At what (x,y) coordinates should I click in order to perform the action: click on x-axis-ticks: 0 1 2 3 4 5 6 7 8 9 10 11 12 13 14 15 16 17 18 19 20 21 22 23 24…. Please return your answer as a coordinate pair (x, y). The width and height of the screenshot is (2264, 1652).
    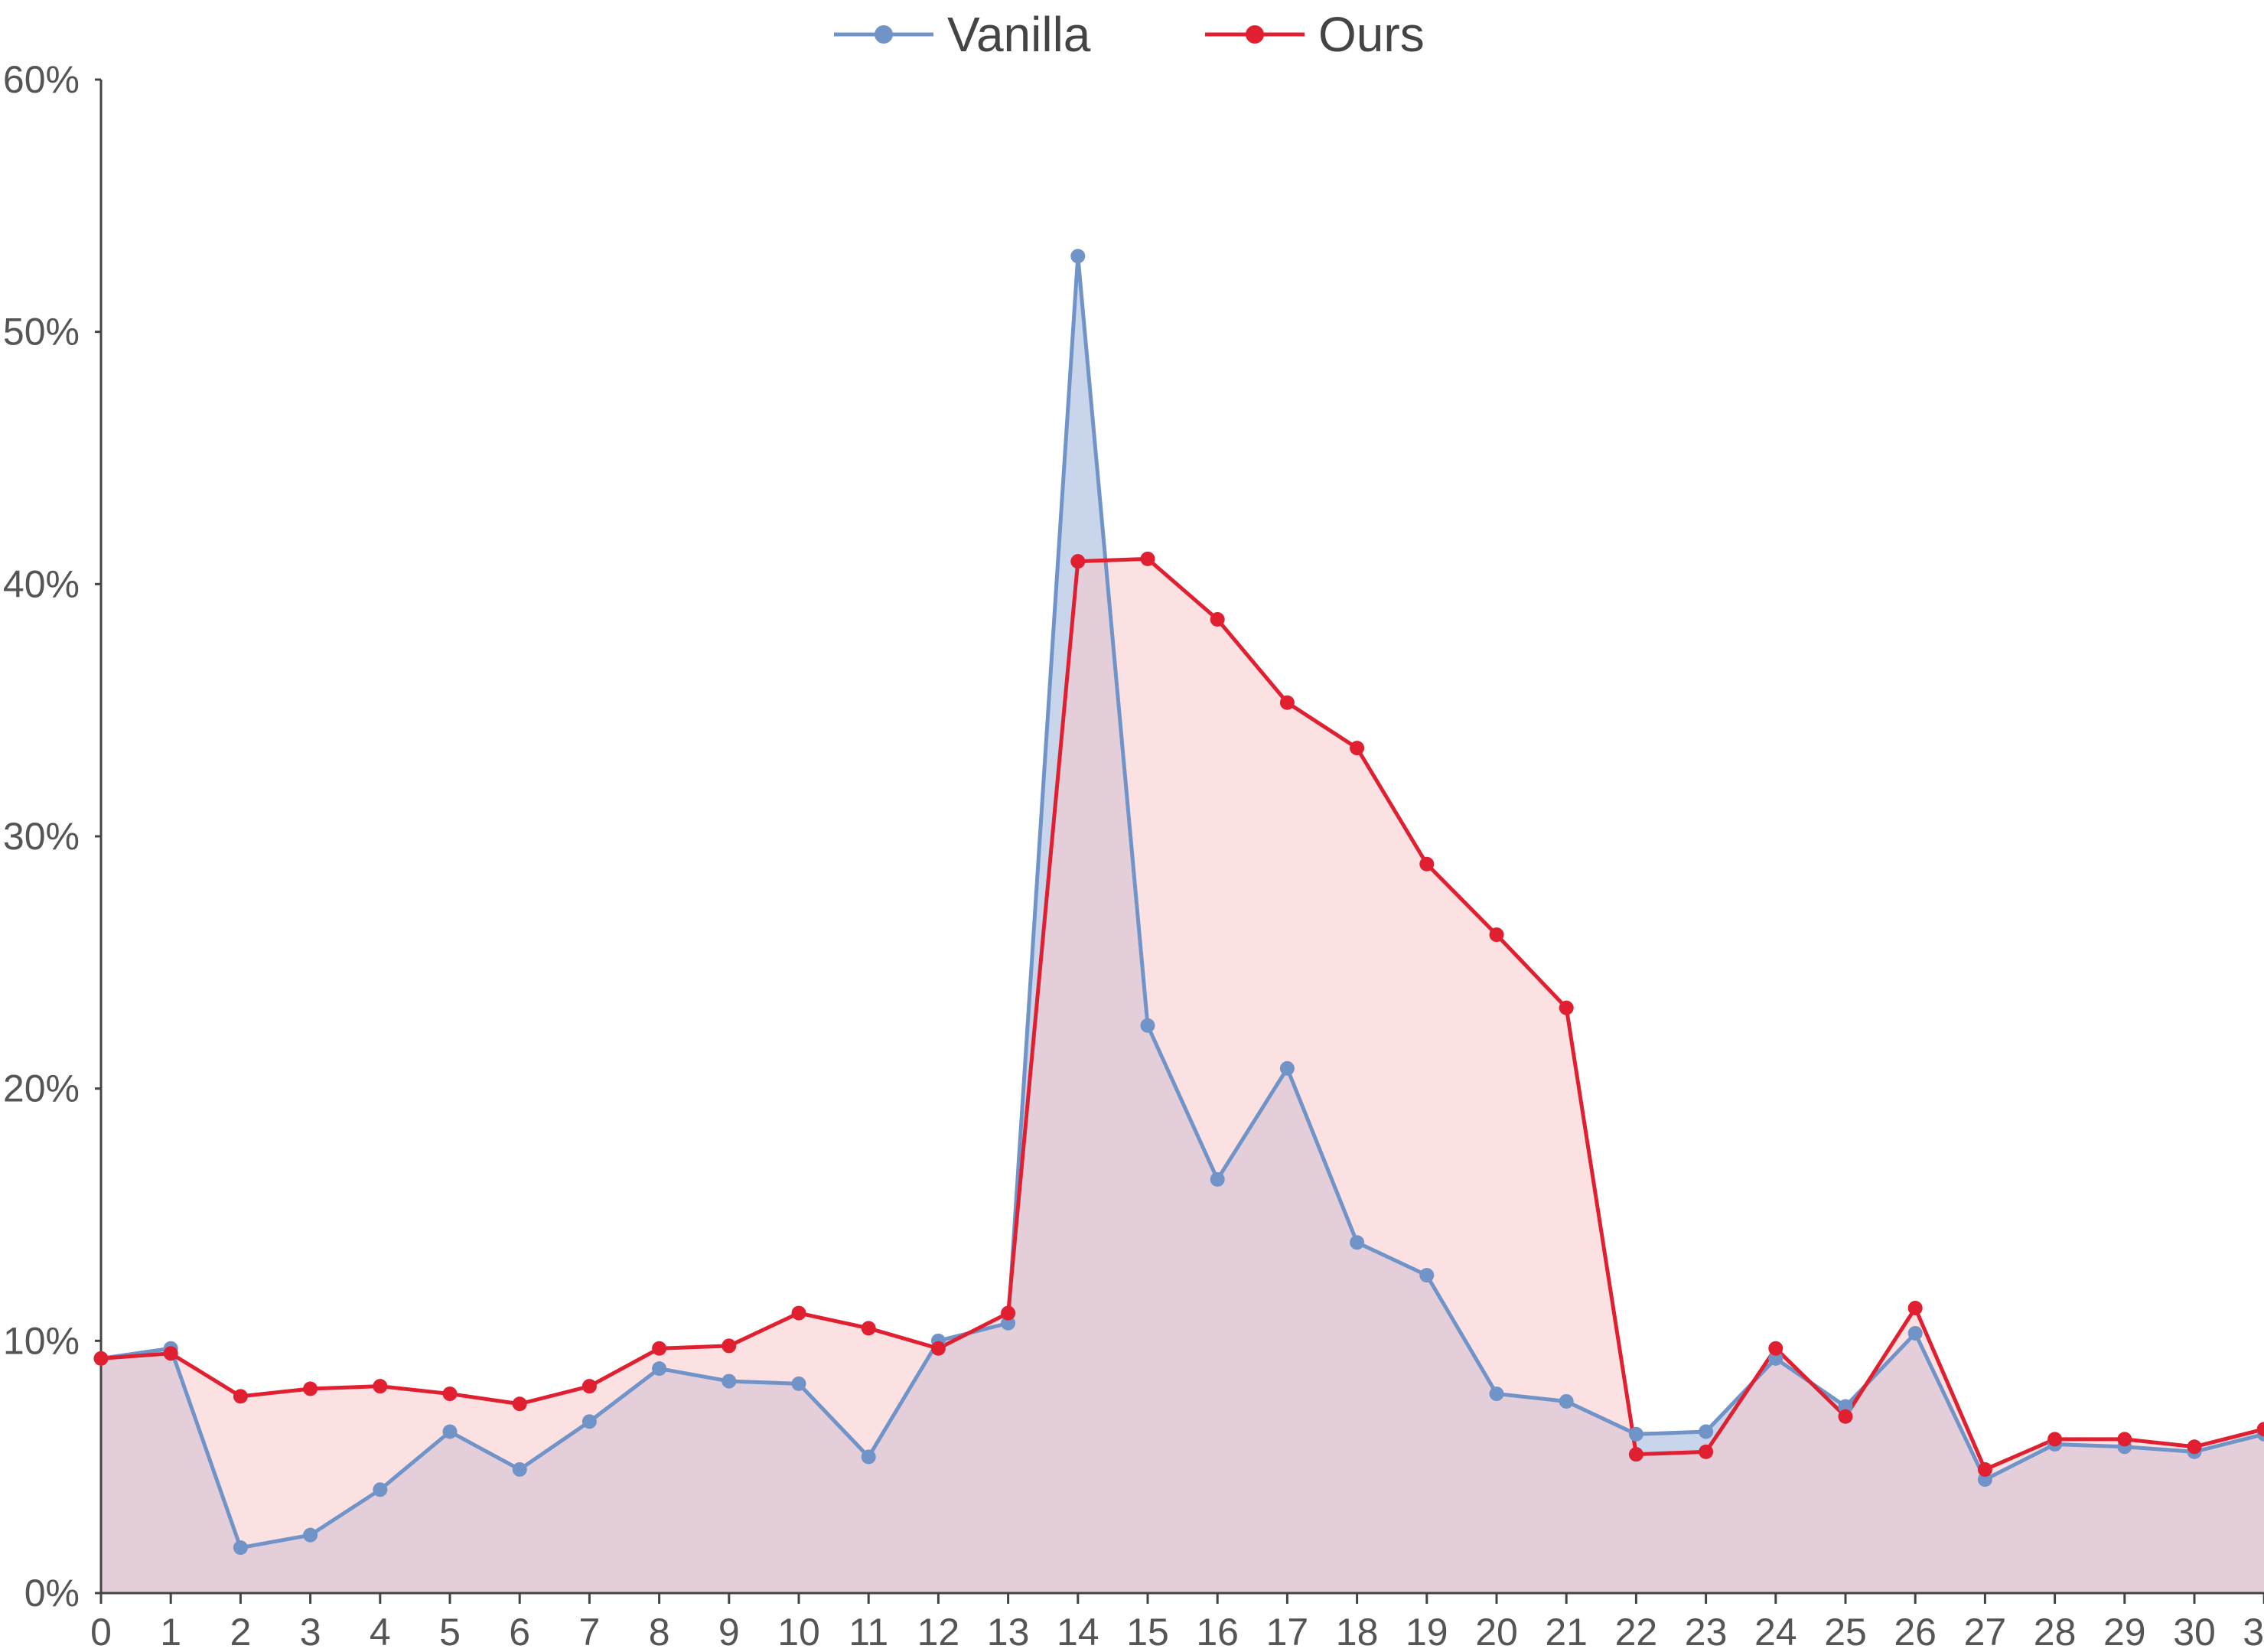
    Looking at the image, I should click on (1177, 1622).